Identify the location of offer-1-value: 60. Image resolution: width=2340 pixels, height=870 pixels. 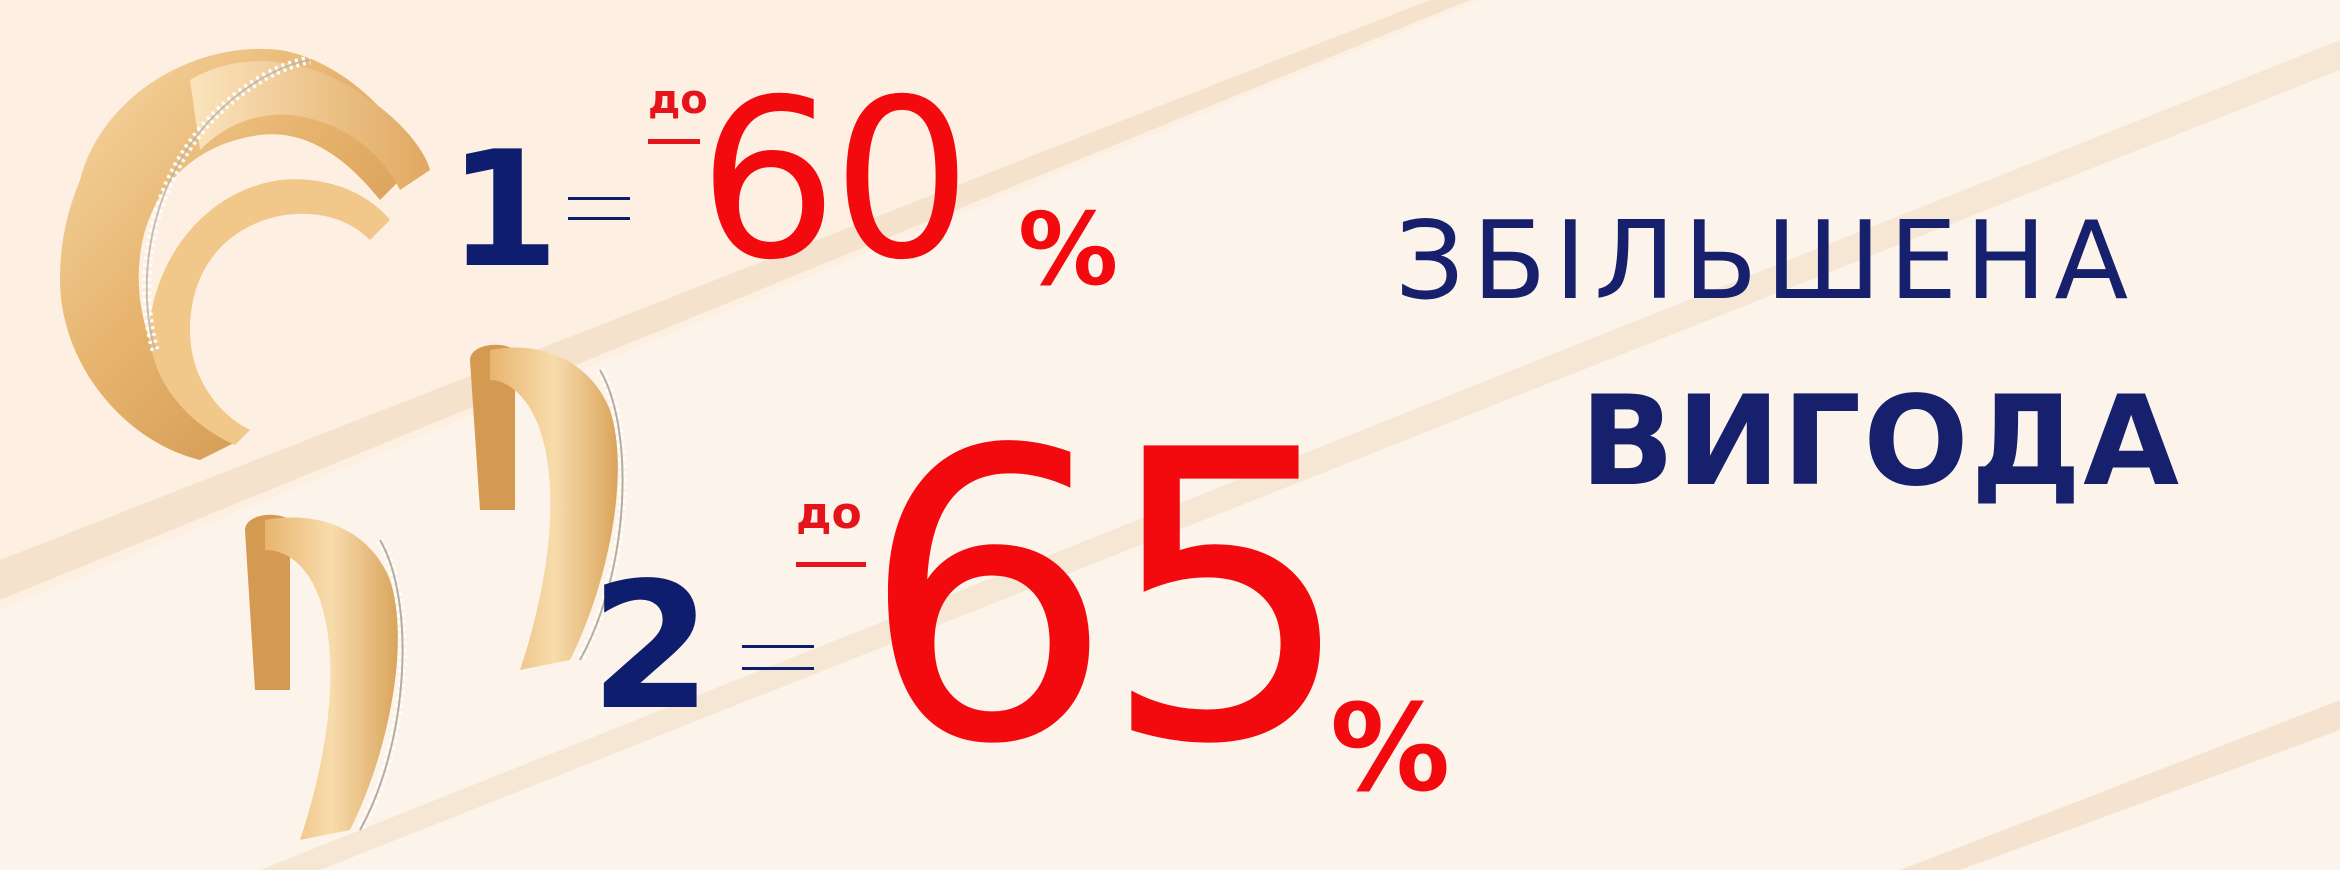
(835, 180).